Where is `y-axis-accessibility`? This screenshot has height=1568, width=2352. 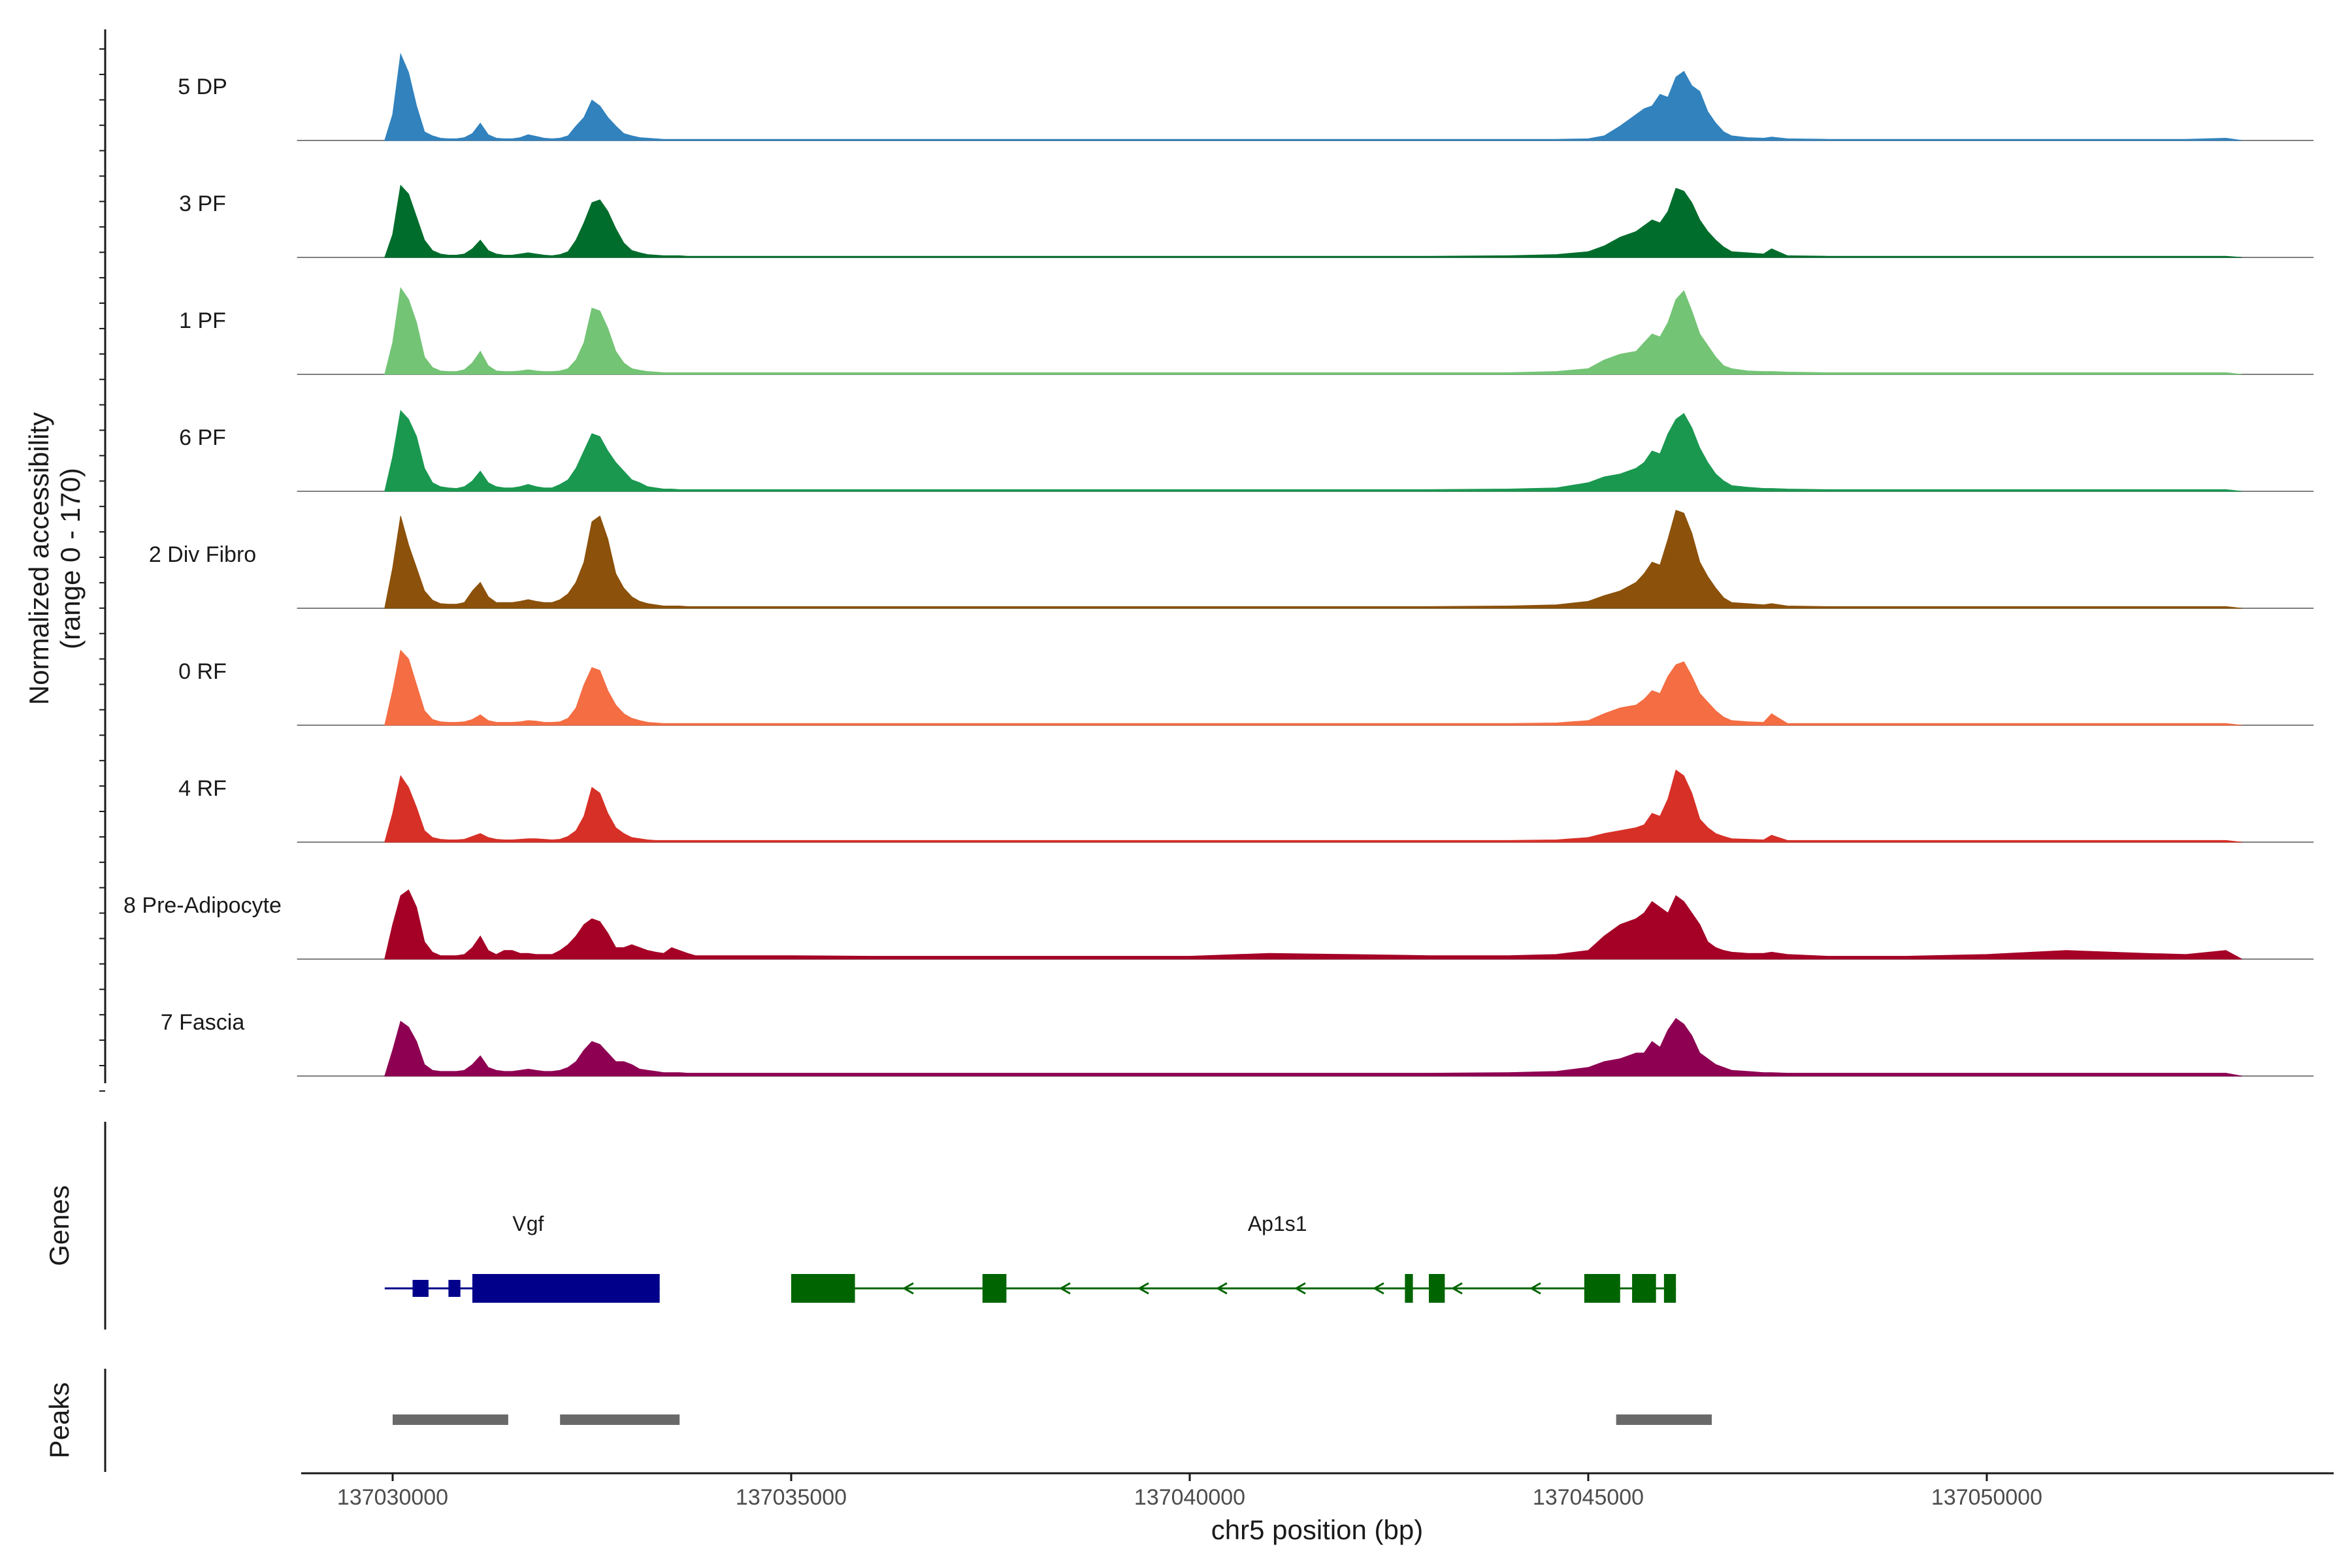
y-axis-accessibility is located at coordinates (102, 560).